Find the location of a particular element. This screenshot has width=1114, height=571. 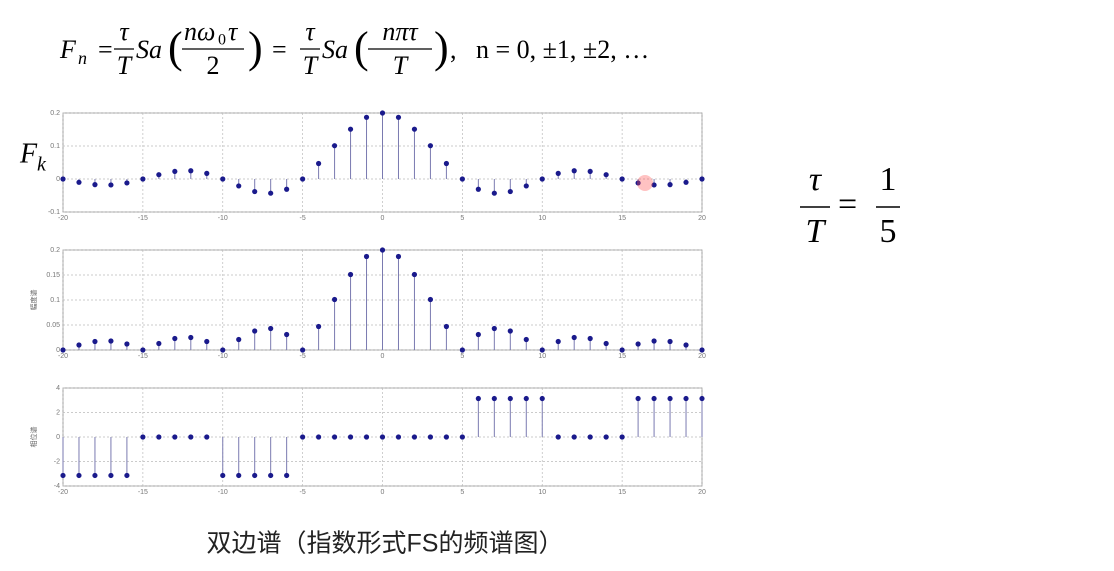

formula-token: 2 is located at coordinates (213, 65).